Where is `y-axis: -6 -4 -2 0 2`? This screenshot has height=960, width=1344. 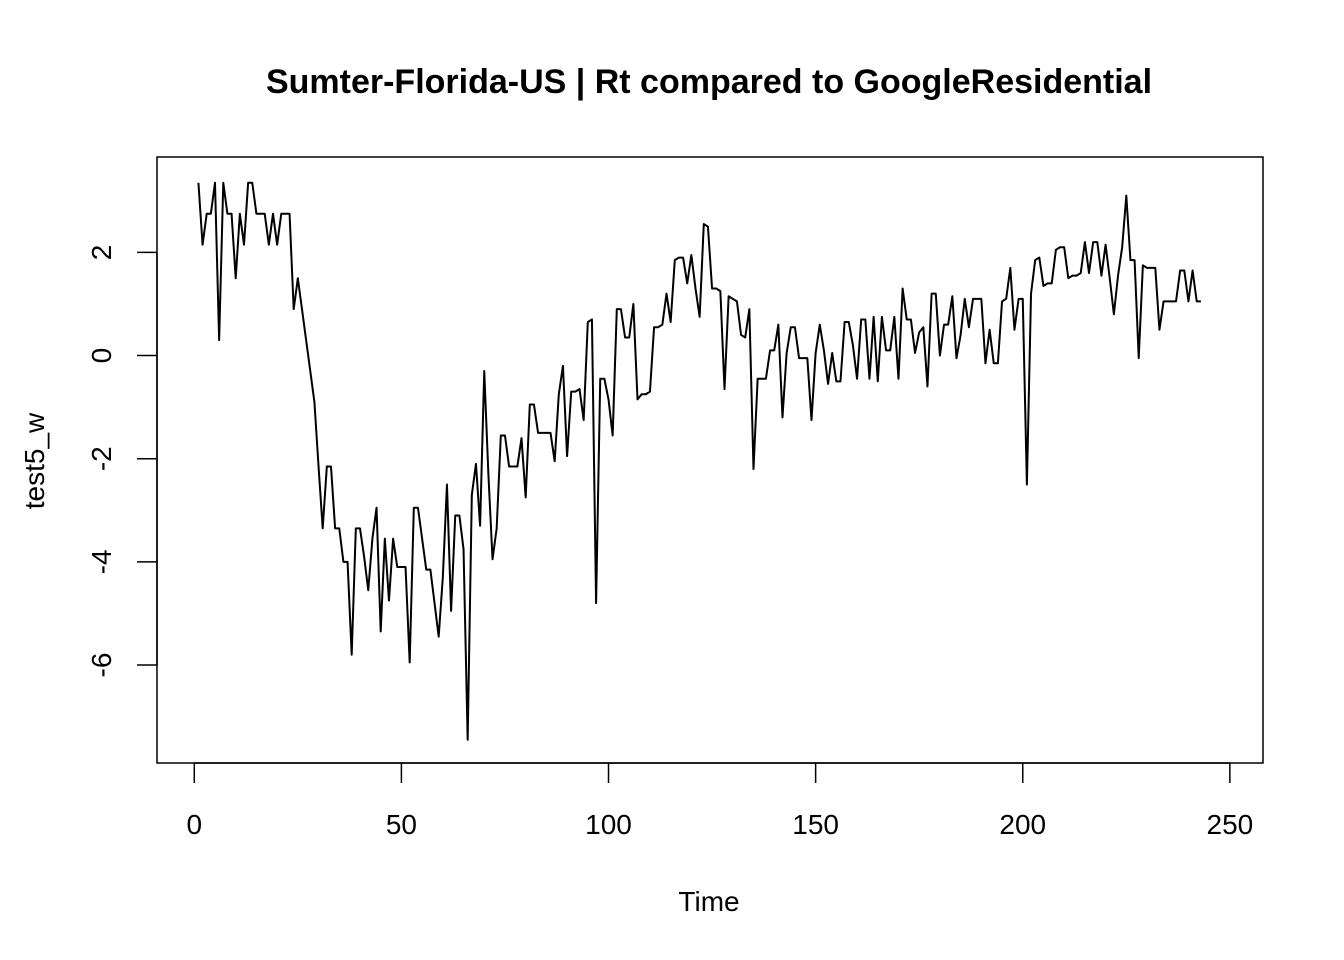
y-axis: -6 -4 -2 0 2 is located at coordinates (122, 461).